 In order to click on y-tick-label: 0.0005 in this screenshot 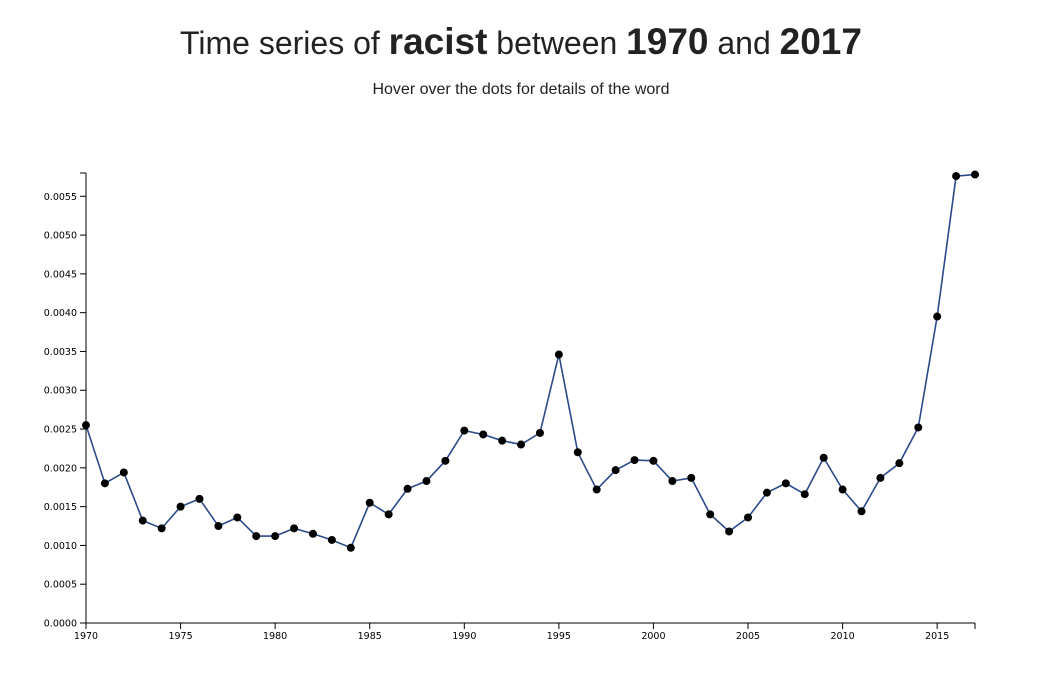, I will do `click(60, 585)`.